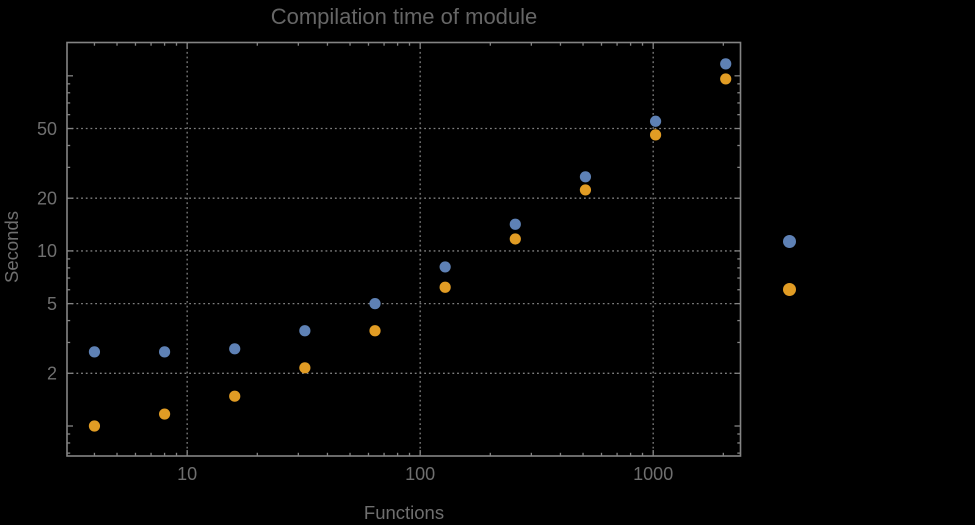 This screenshot has width=975, height=525. What do you see at coordinates (789, 289) in the screenshot?
I see `legend-marker-series-orange` at bounding box center [789, 289].